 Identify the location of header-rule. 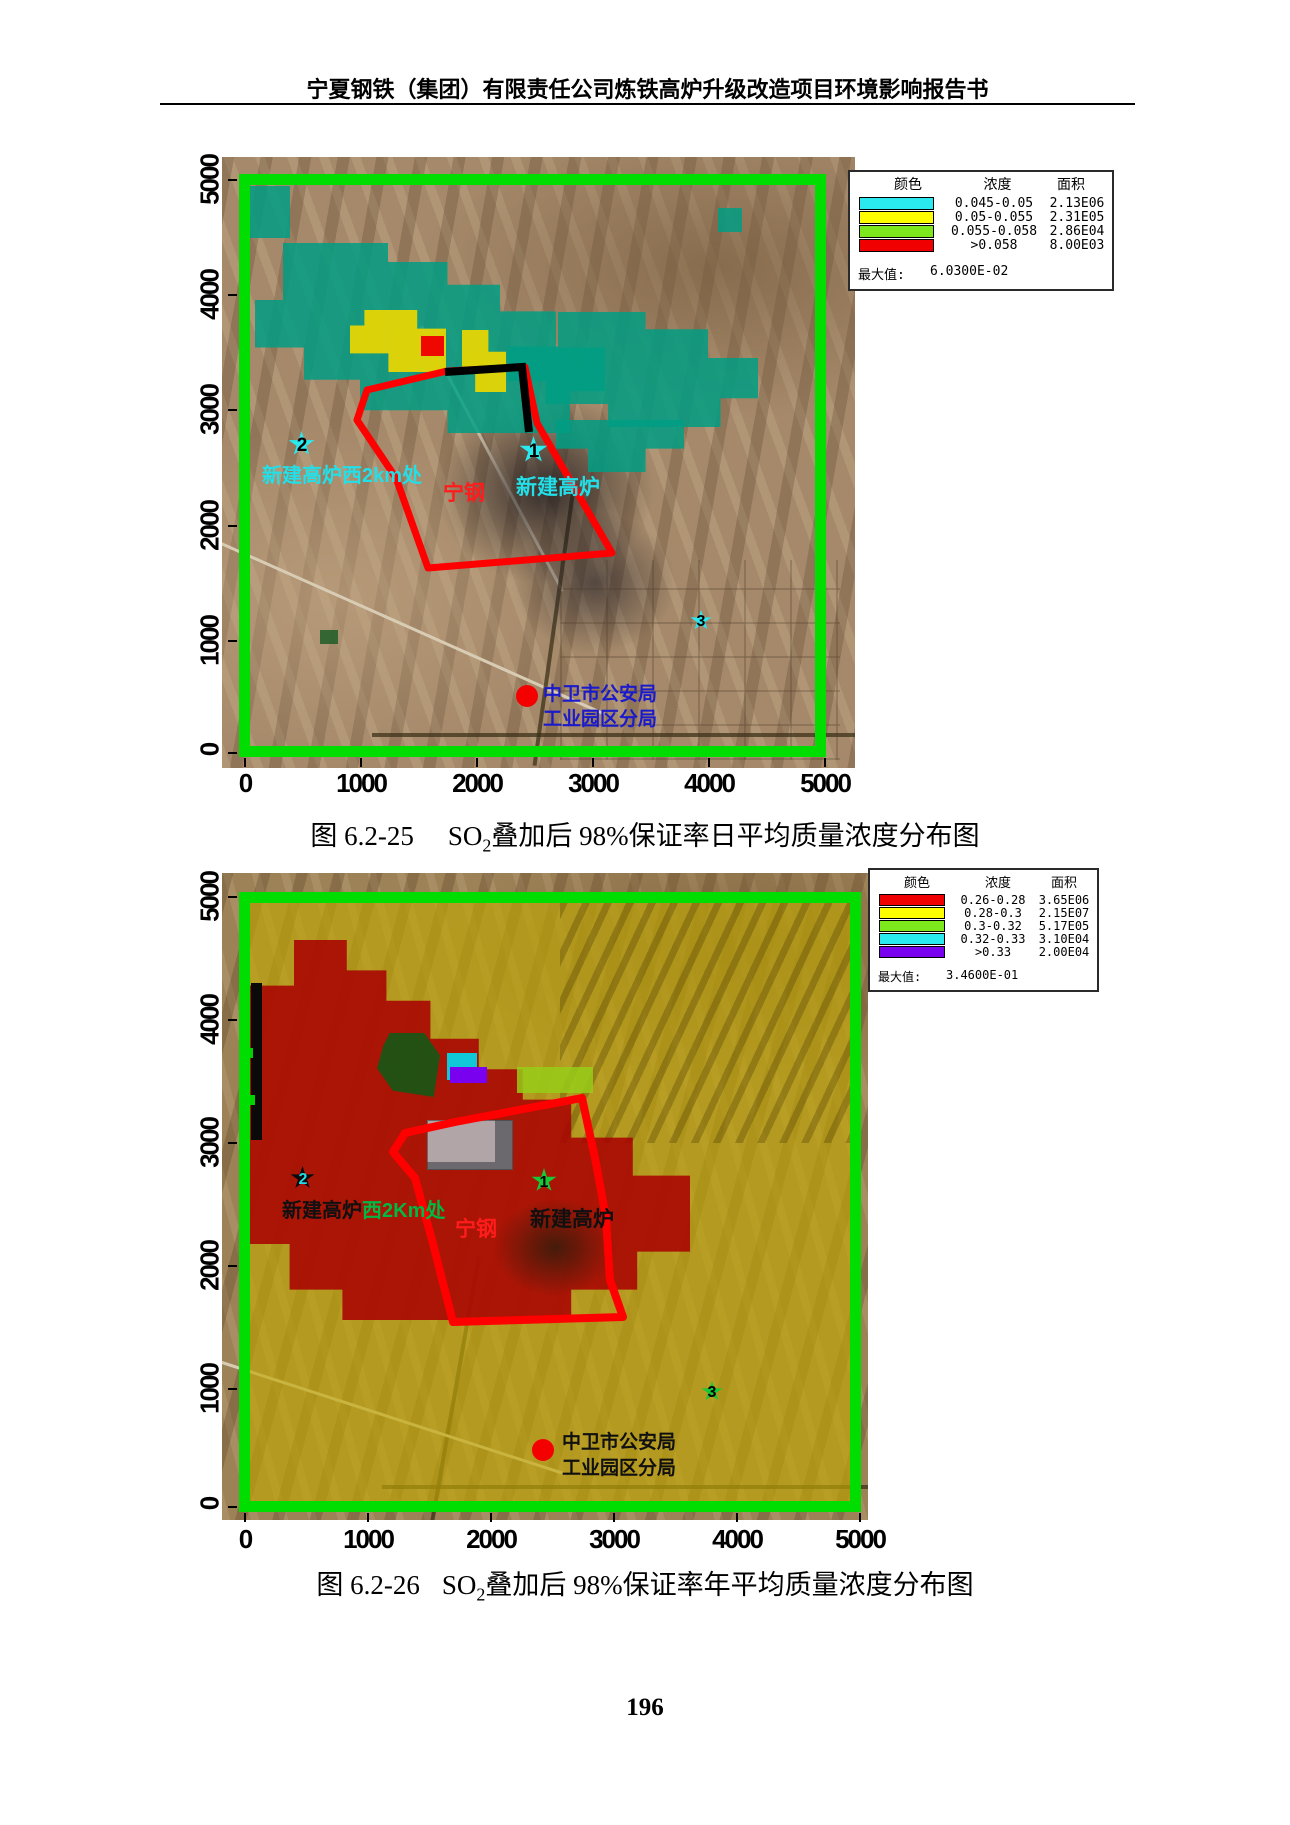
(647, 104).